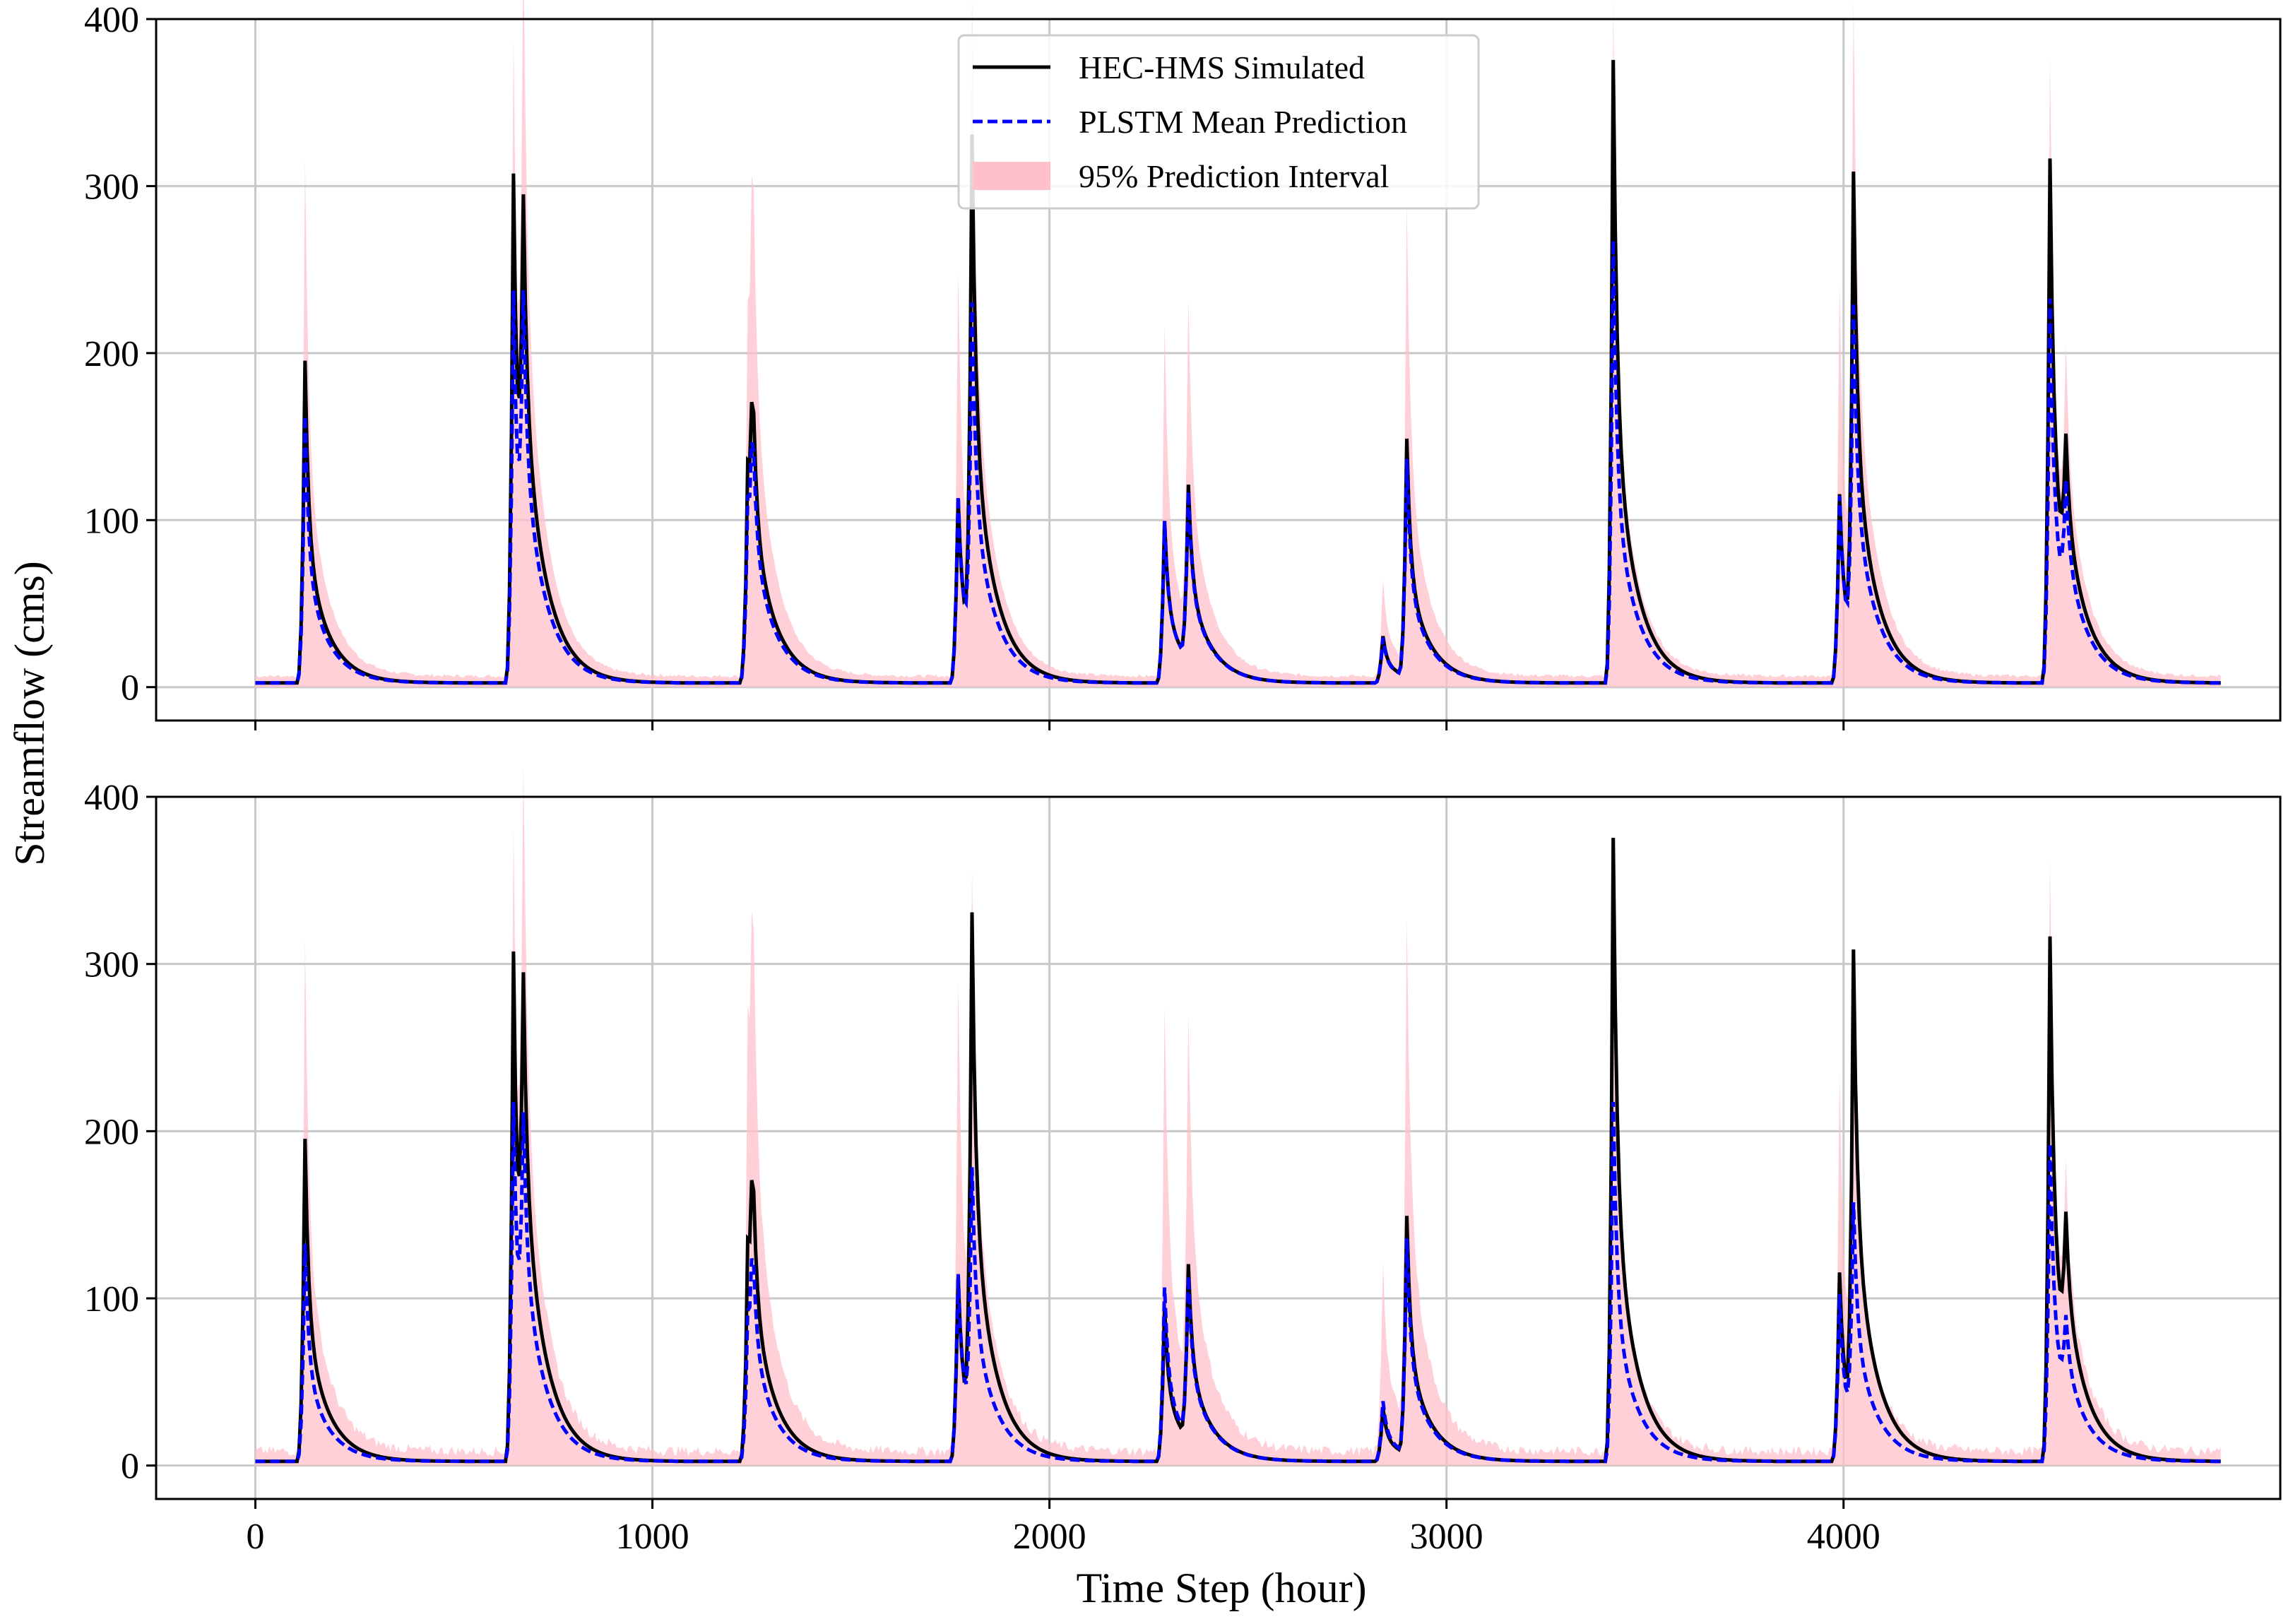 The image size is (2293, 1624). I want to click on x-tick-label: 2000, so click(1049, 1537).